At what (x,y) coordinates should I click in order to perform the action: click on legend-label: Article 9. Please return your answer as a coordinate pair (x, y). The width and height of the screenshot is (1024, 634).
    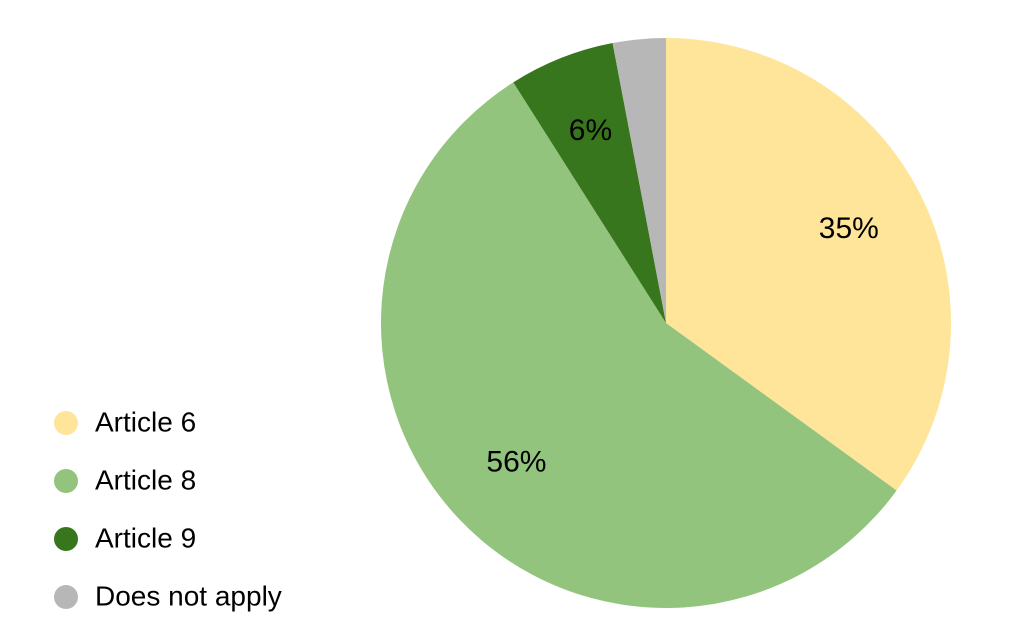
    Looking at the image, I should click on (145, 537).